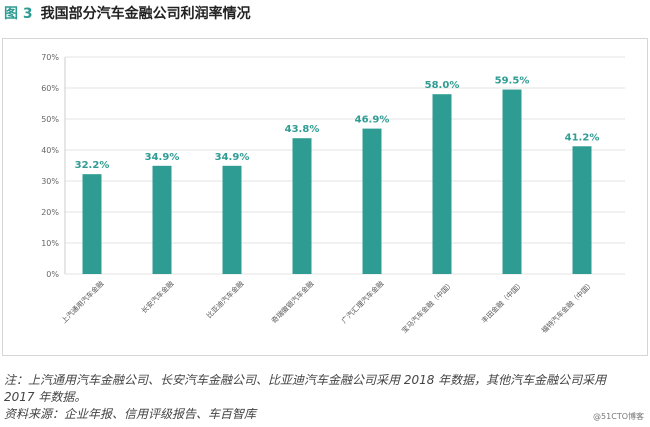 The height and width of the screenshot is (427, 650). I want to click on watermark: @51CTO博客, so click(618, 416).